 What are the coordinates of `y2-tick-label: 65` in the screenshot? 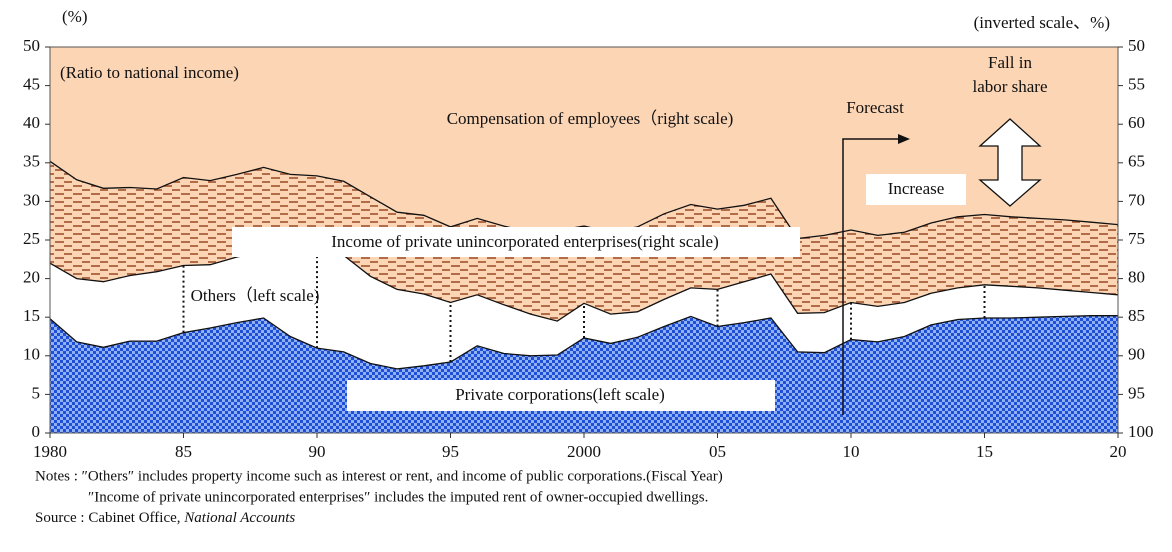 It's located at (1136, 161).